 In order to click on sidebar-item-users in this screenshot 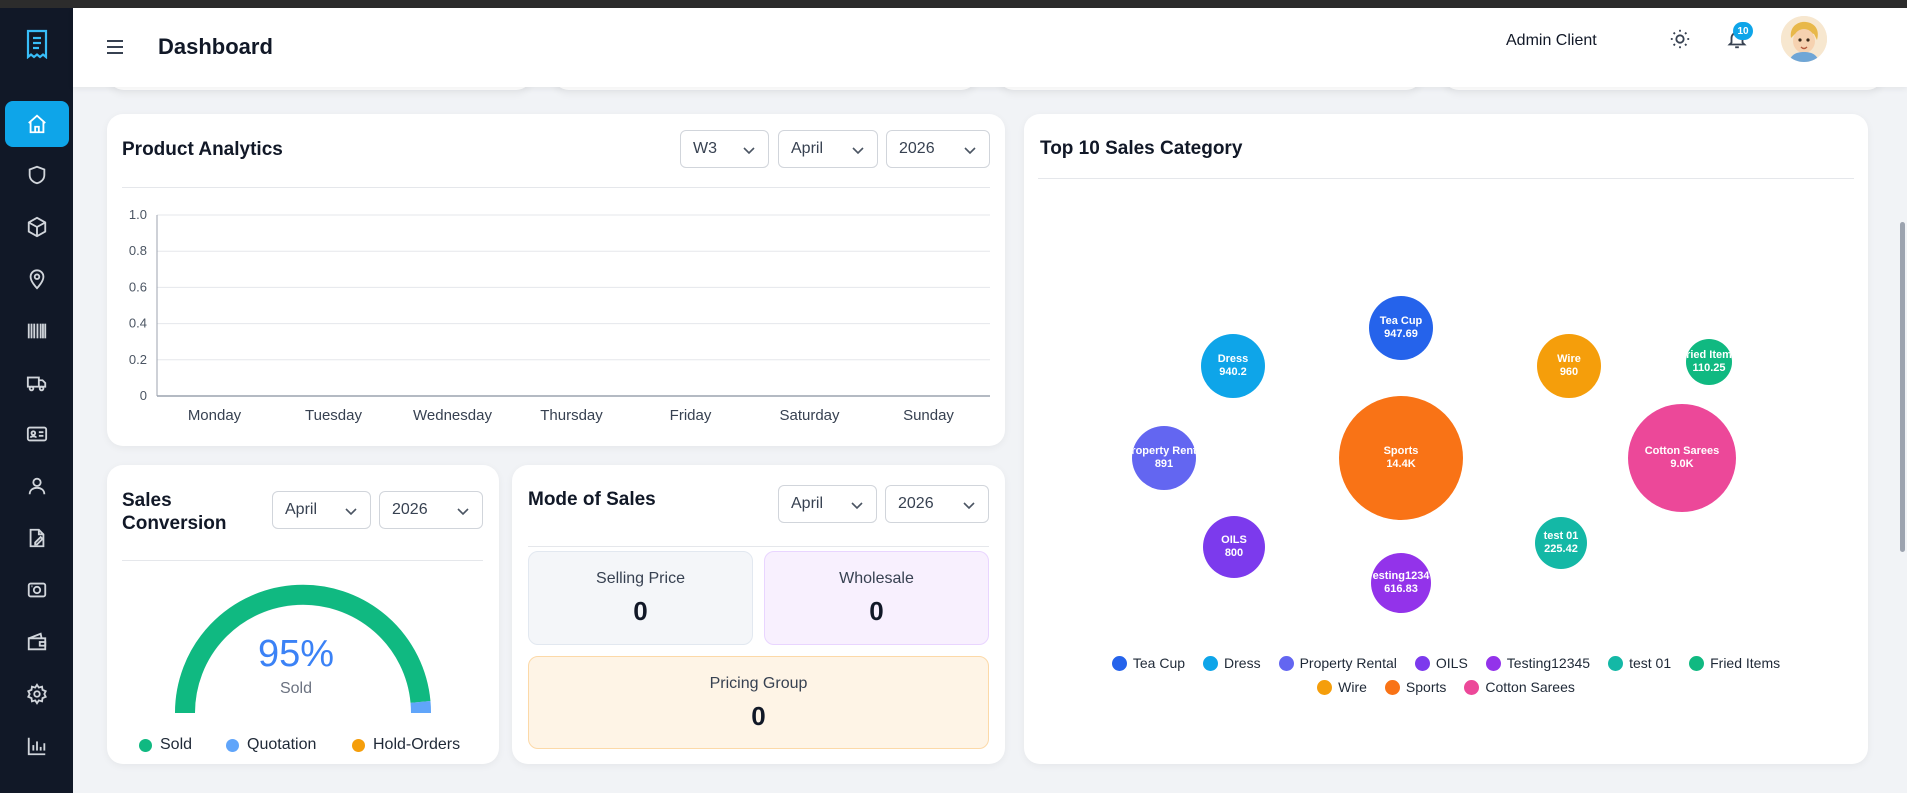, I will do `click(37, 486)`.